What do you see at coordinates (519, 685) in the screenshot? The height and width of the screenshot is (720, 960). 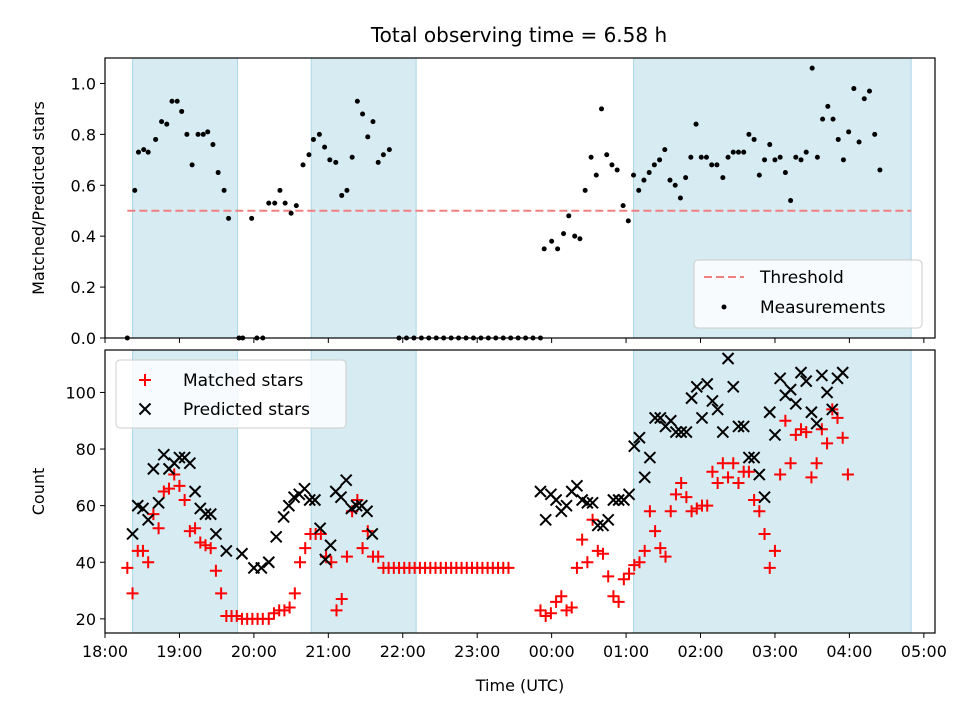 I see `x-axis-label: Time (UTC)` at bounding box center [519, 685].